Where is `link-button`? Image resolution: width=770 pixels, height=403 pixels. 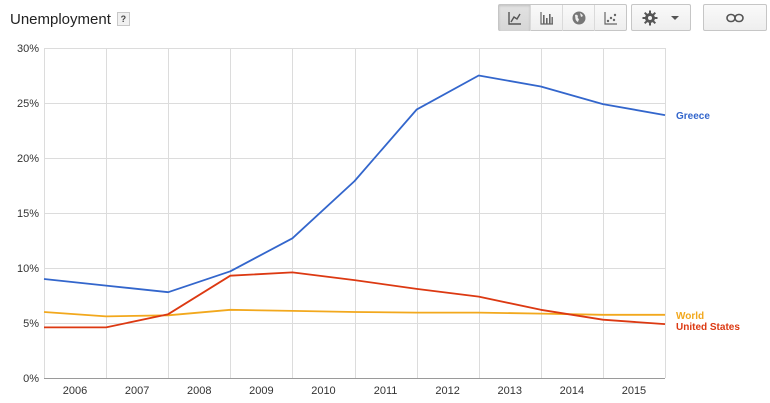 link-button is located at coordinates (735, 18).